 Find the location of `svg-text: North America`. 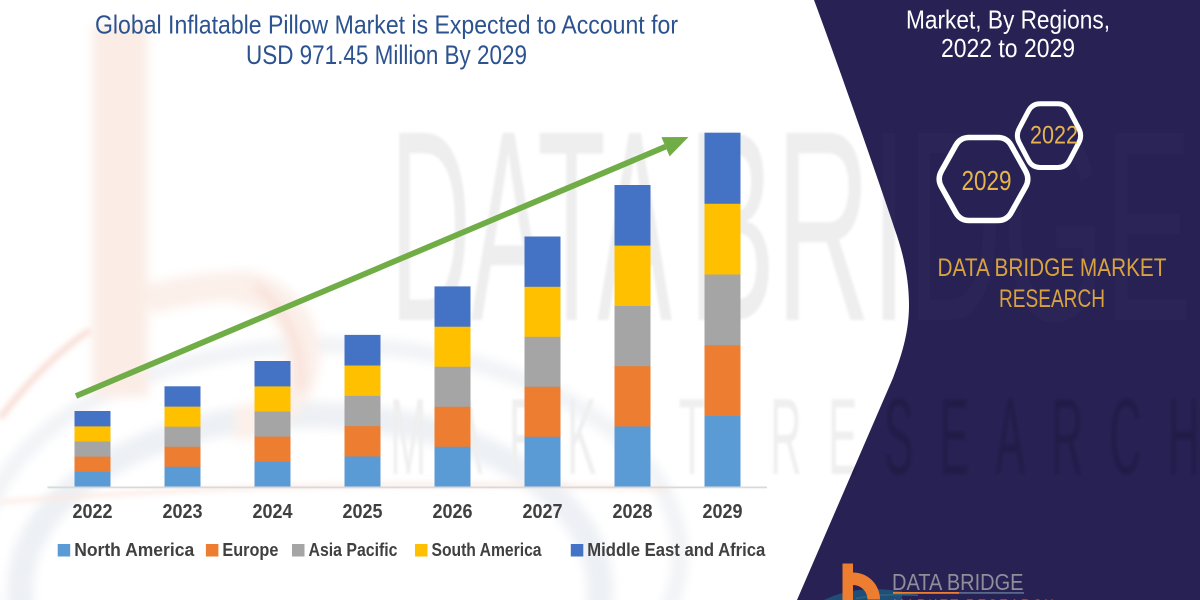

svg-text: North America is located at coordinates (134, 549).